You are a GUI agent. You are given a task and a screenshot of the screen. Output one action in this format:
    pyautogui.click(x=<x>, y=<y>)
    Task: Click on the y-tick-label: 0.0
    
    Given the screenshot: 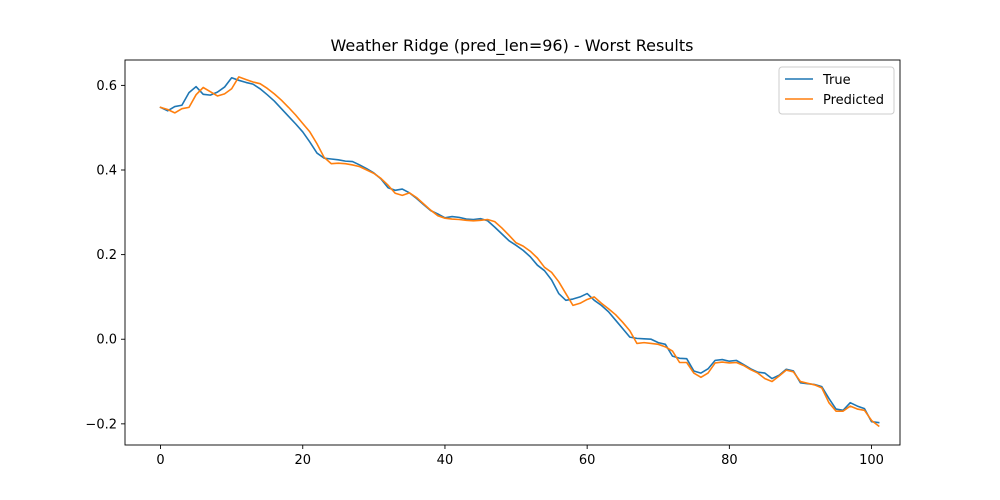 What is the action you would take?
    pyautogui.click(x=106, y=340)
    